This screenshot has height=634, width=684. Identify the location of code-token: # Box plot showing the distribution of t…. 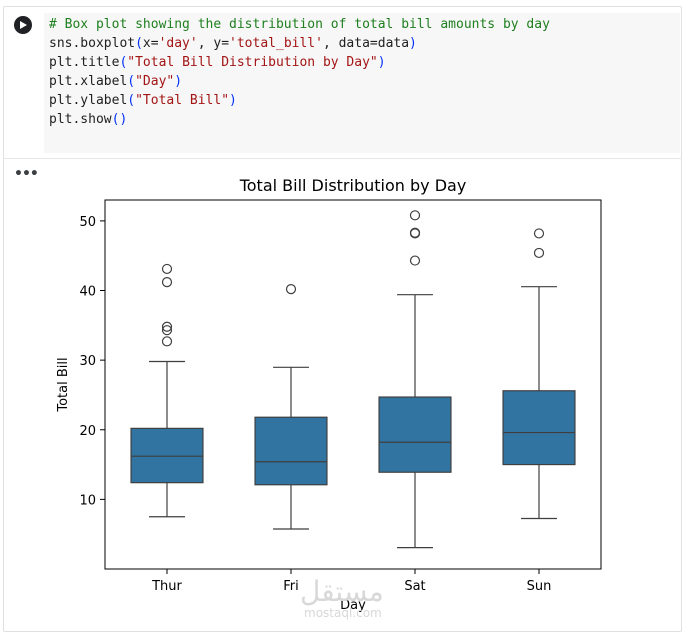
(299, 24).